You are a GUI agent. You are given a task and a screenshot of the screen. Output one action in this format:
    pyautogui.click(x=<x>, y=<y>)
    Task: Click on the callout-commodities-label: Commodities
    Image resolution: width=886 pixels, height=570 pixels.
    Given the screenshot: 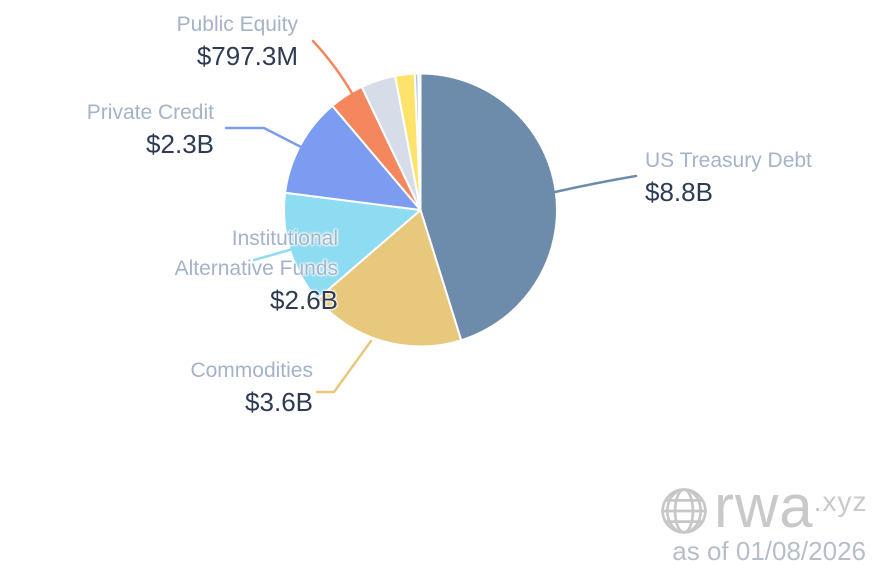 What is the action you would take?
    pyautogui.click(x=251, y=370)
    